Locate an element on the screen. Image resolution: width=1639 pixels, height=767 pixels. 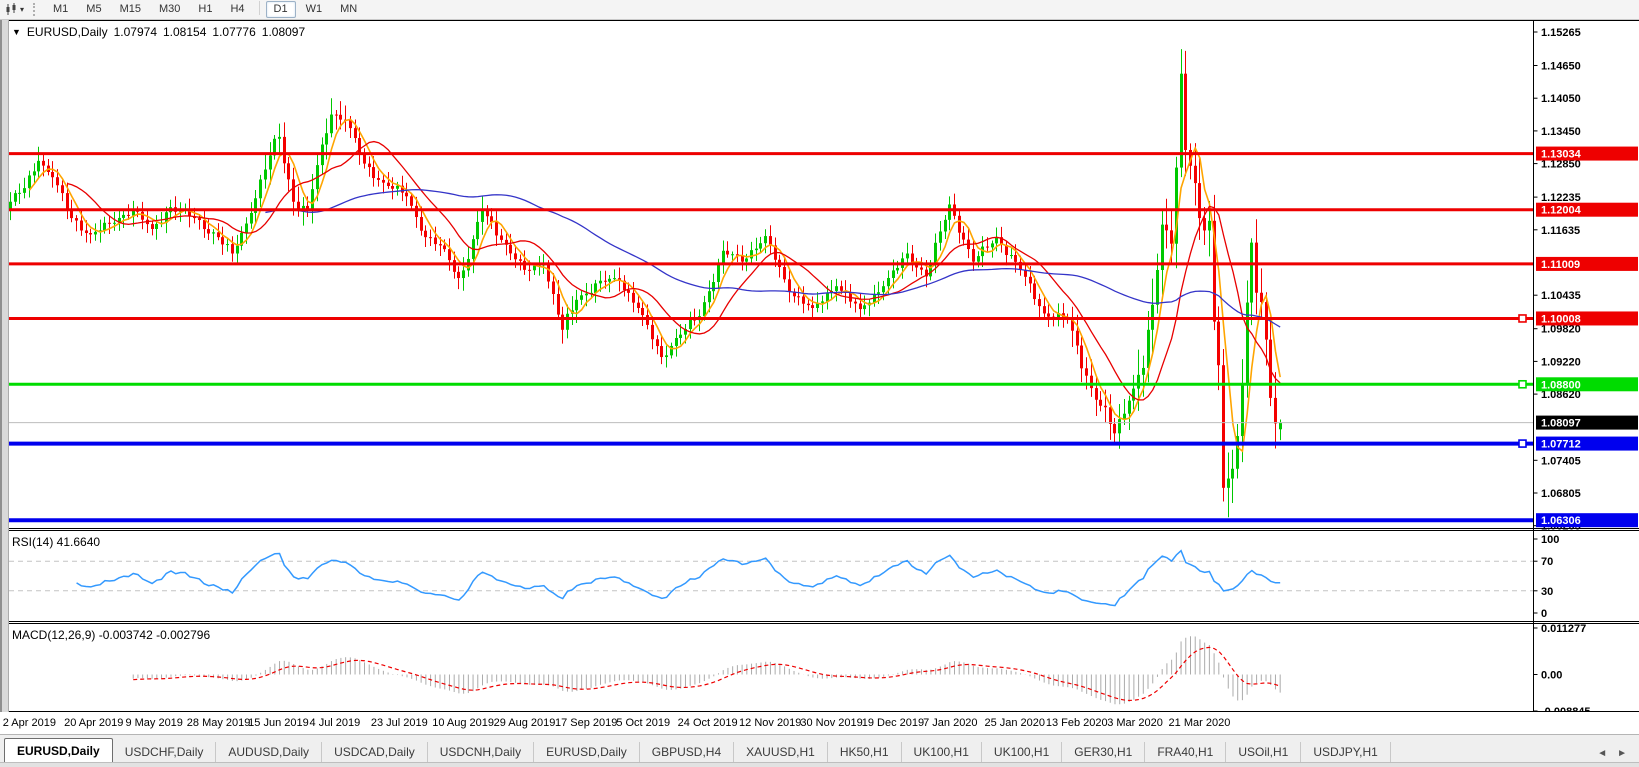
timeframe-button-D1: D1 is located at coordinates (280, 9).